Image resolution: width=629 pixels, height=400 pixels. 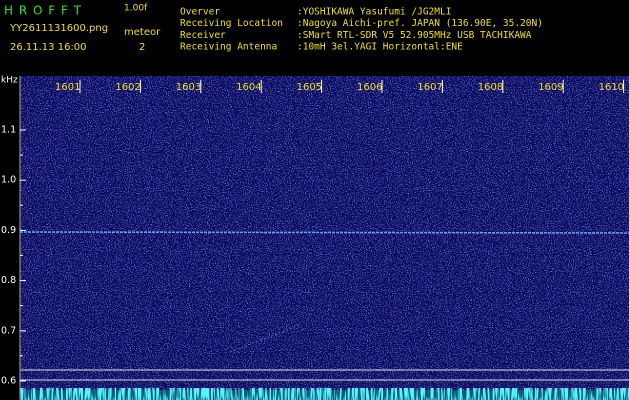 What do you see at coordinates (142, 47) in the screenshot?
I see `meteor-count: 2` at bounding box center [142, 47].